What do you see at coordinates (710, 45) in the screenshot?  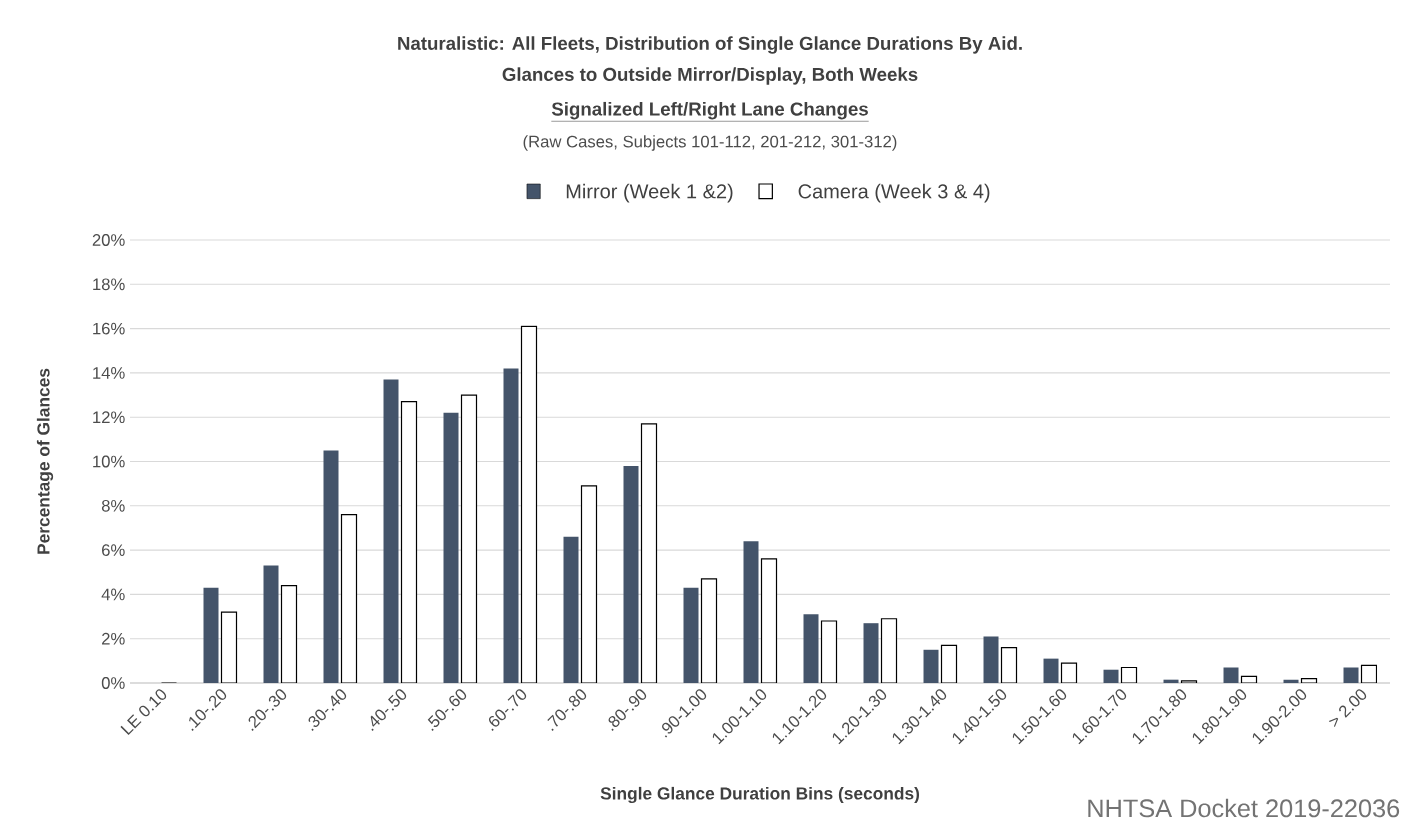 I see `chart-title: Naturalistic: All Fleets, Distribution of Single Glance Durations By Aid.` at bounding box center [710, 45].